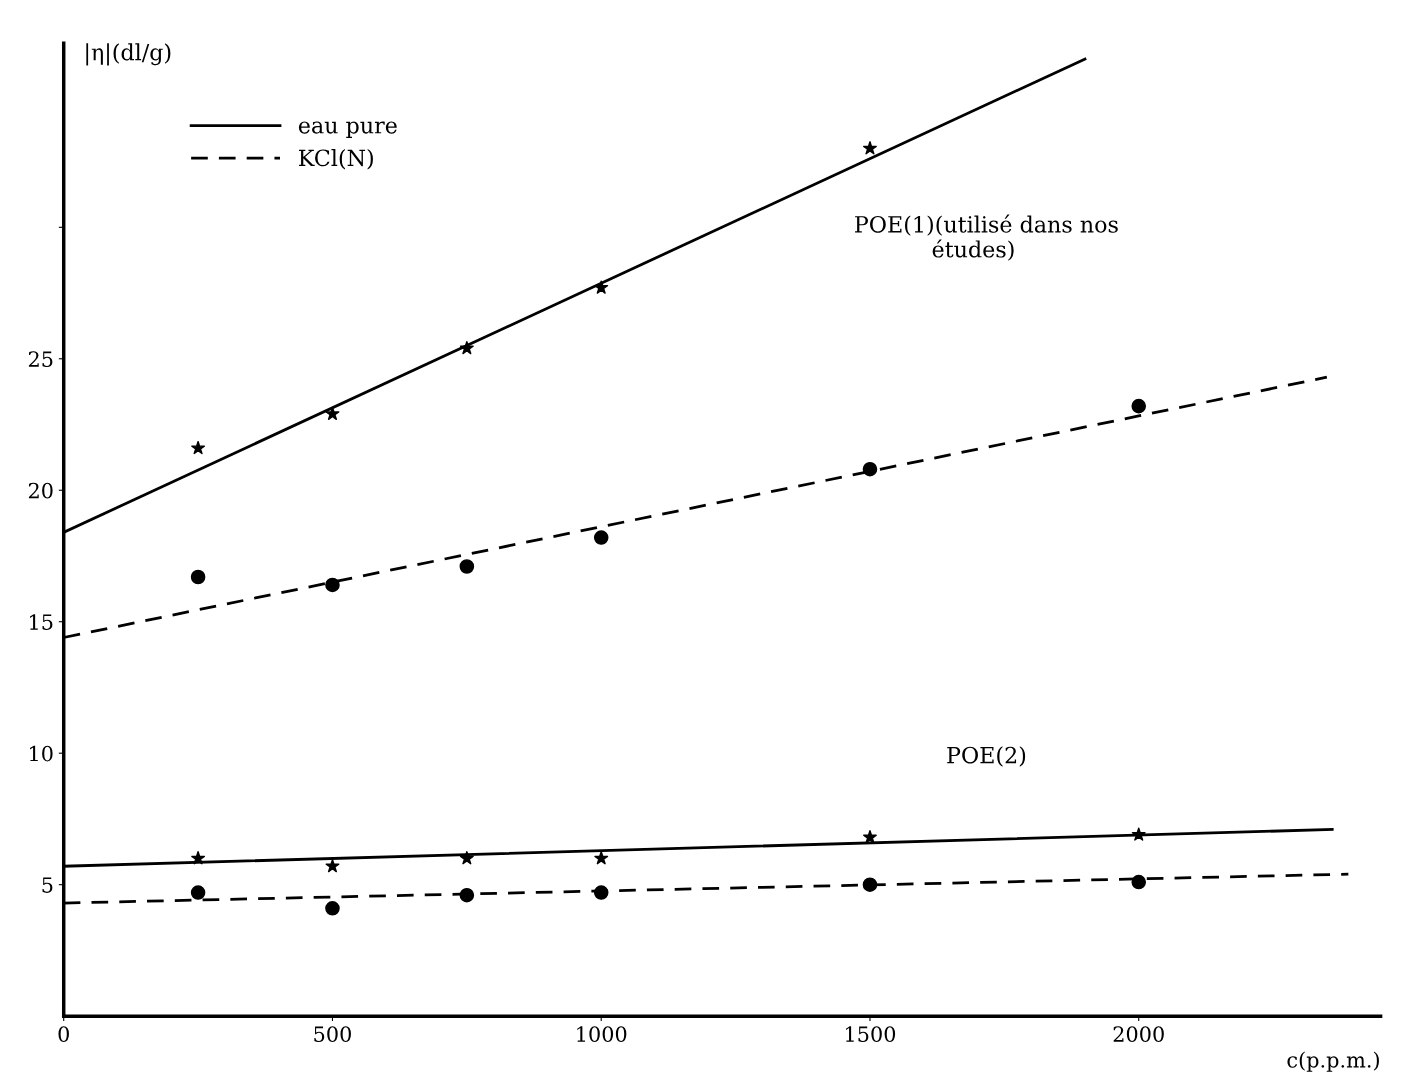  Describe the element at coordinates (347, 129) in the screenshot. I see `legend-label: eau pure` at that location.